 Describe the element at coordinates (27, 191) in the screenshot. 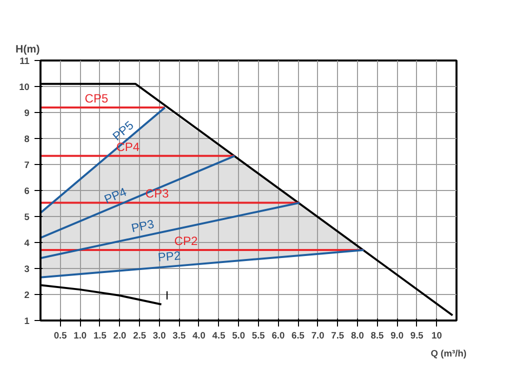

I see `y-tick-label: 6` at that location.